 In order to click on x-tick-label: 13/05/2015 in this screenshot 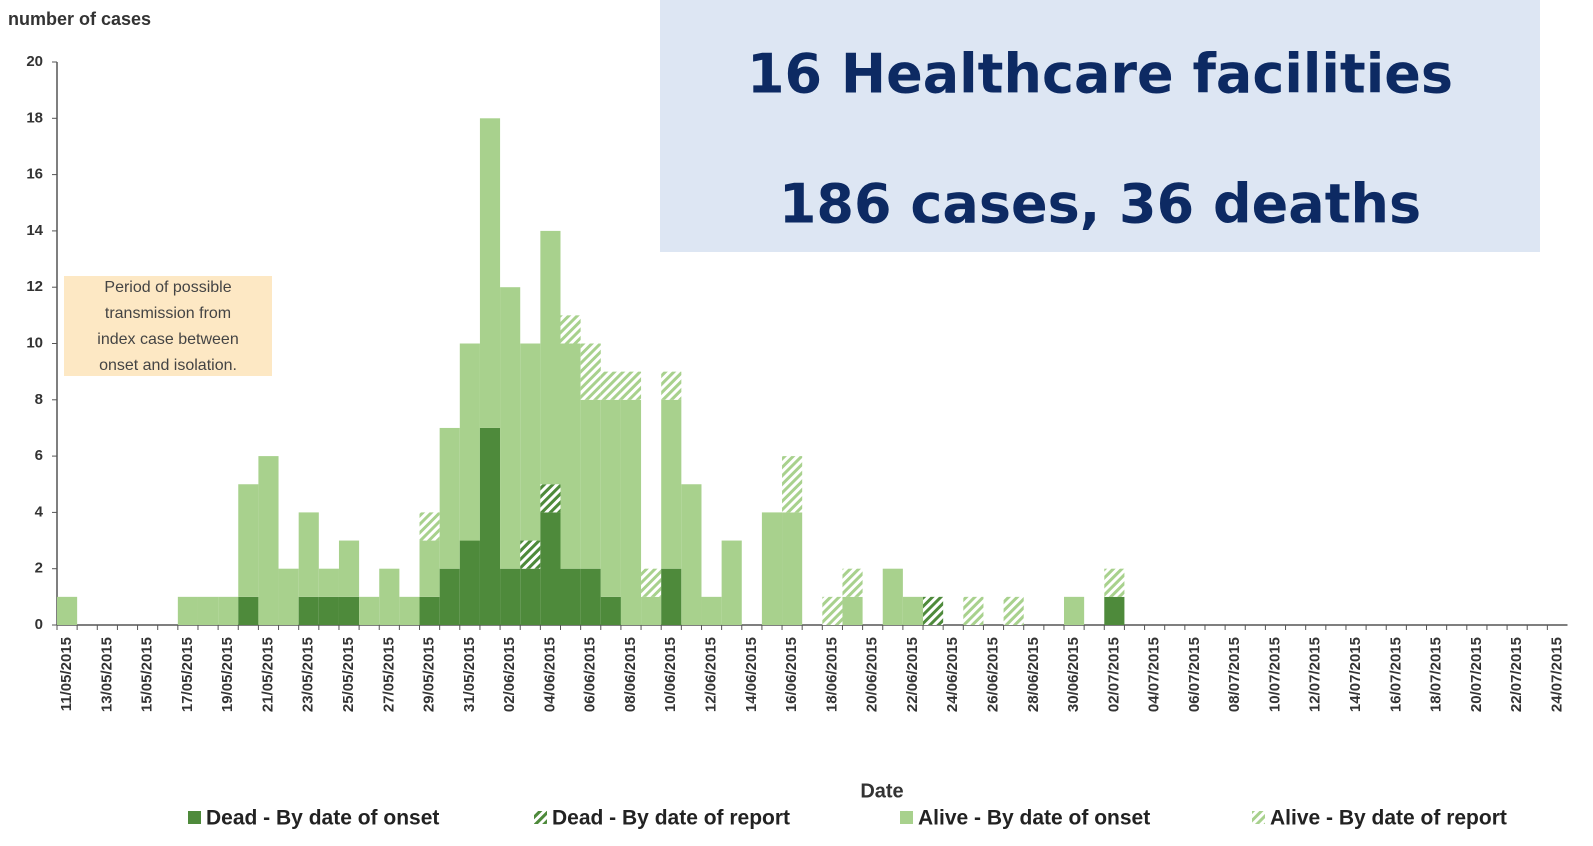, I will do `click(106, 674)`.